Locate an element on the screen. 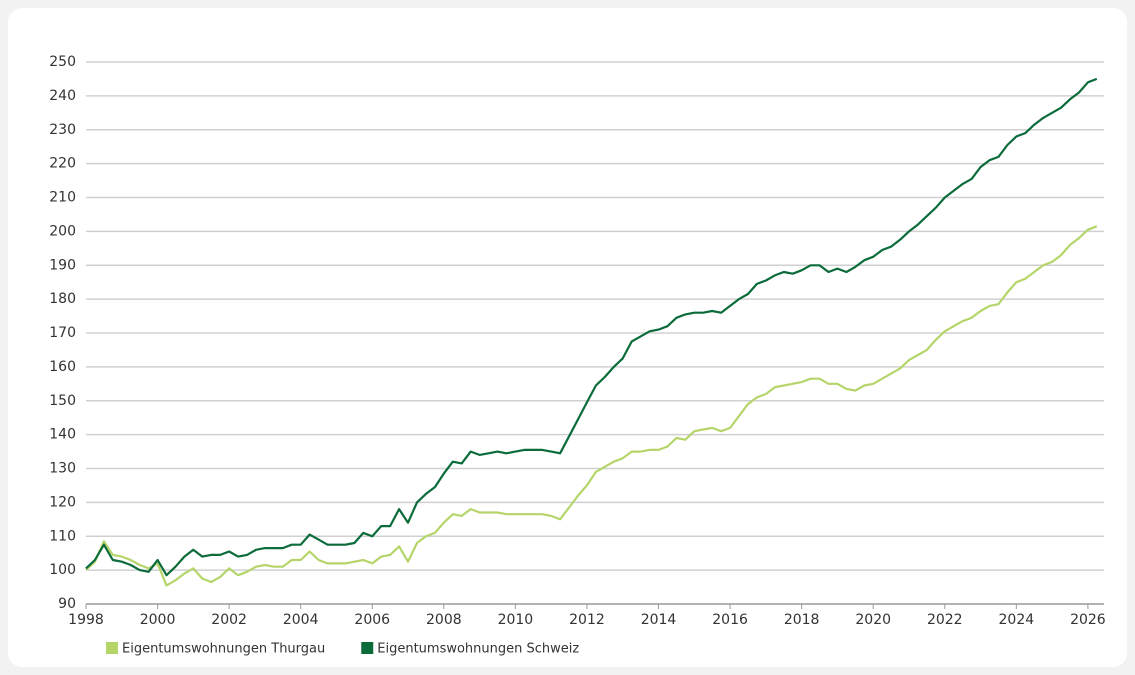 The width and height of the screenshot is (1135, 675). x-tick-label: 2024 is located at coordinates (1017, 620).